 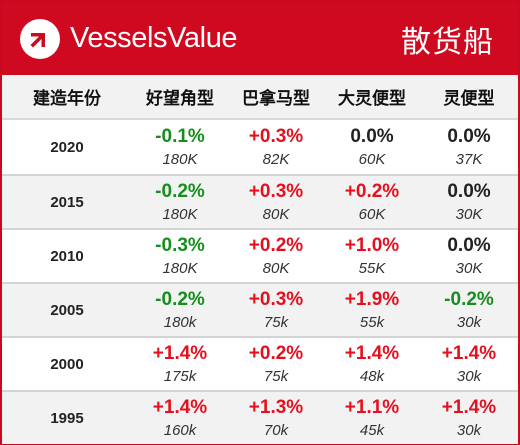 I want to click on panamax-cell: +1.3% 70k, so click(x=276, y=418).